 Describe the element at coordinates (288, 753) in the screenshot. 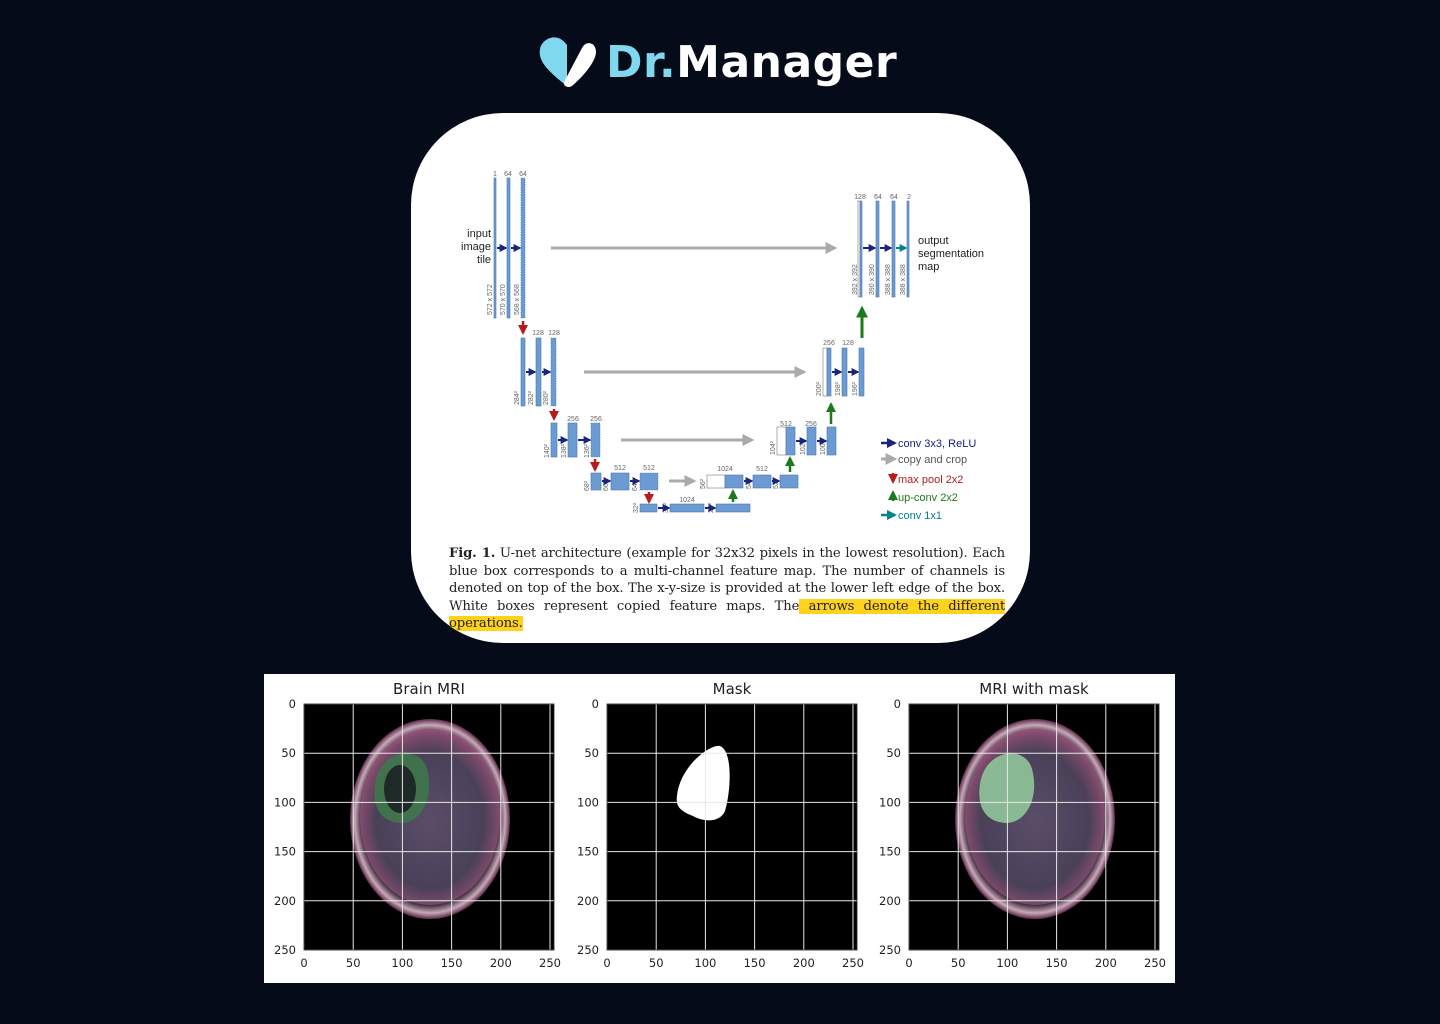

I see `y-tick-label: 50` at that location.